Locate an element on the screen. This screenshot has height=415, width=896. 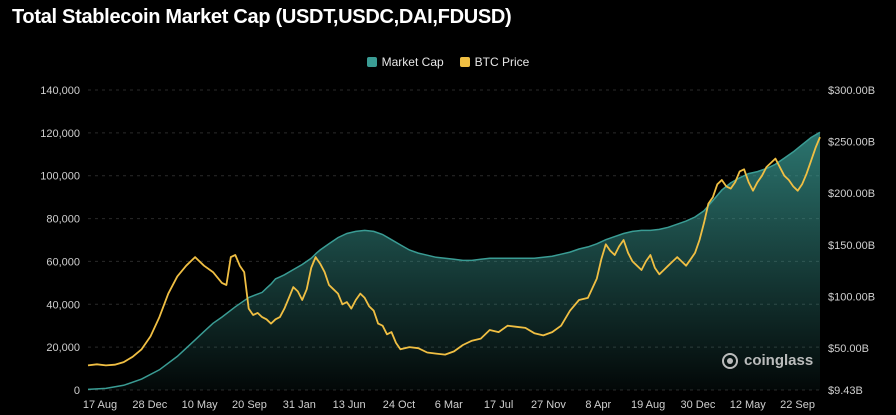
legend-item-btc-price: BTC Price is located at coordinates (494, 62).